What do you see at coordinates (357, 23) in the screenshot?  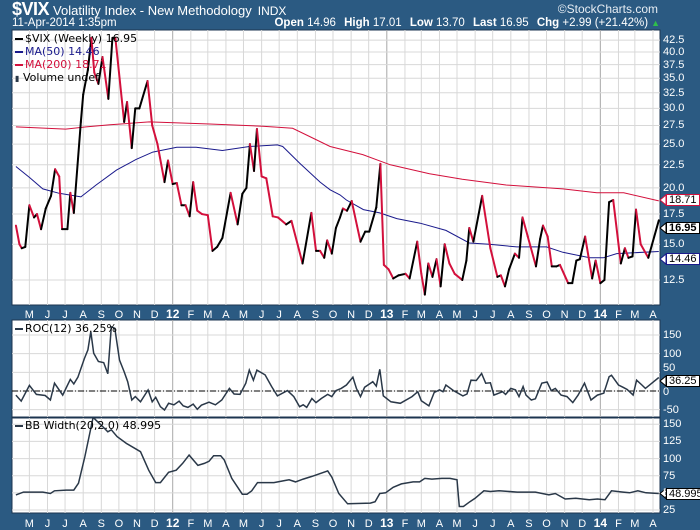 I see `high-label: High` at bounding box center [357, 23].